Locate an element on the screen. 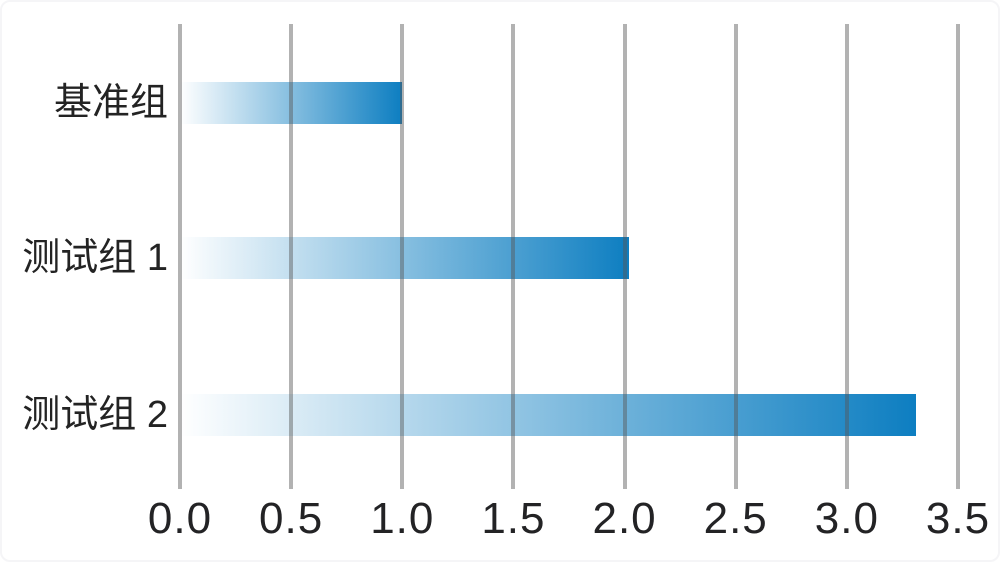 This screenshot has height=562, width=1000. x-tick-label: 1.5 is located at coordinates (513, 518).